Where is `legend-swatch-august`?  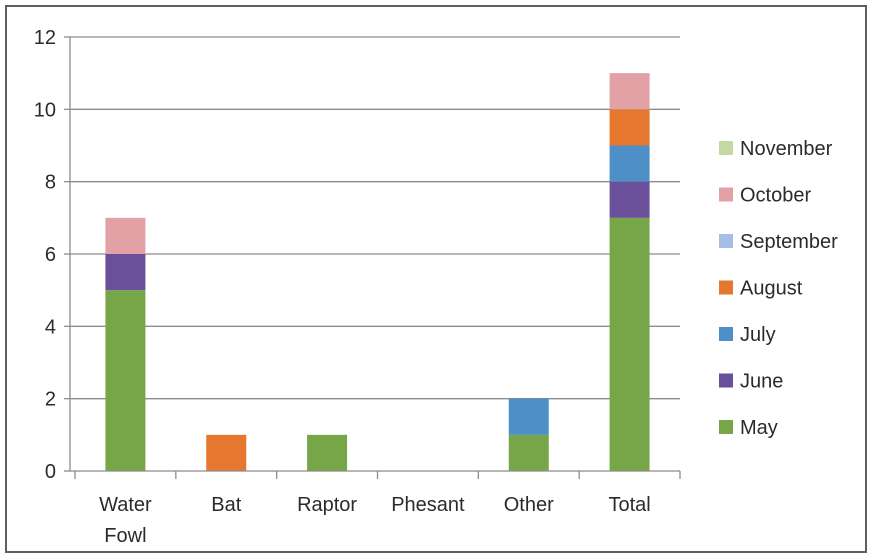 legend-swatch-august is located at coordinates (726, 287).